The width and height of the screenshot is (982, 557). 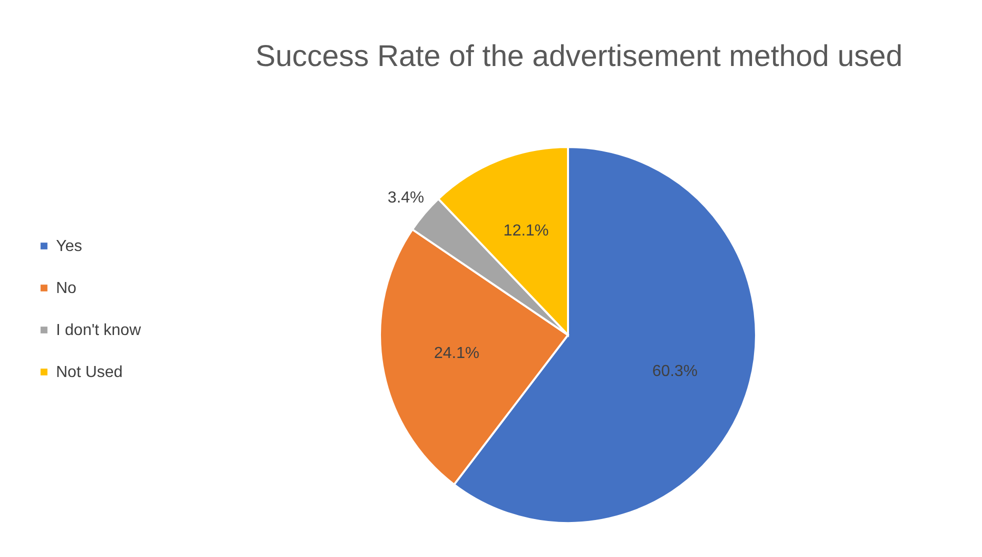 I want to click on data-label: 60.3%, so click(x=675, y=371).